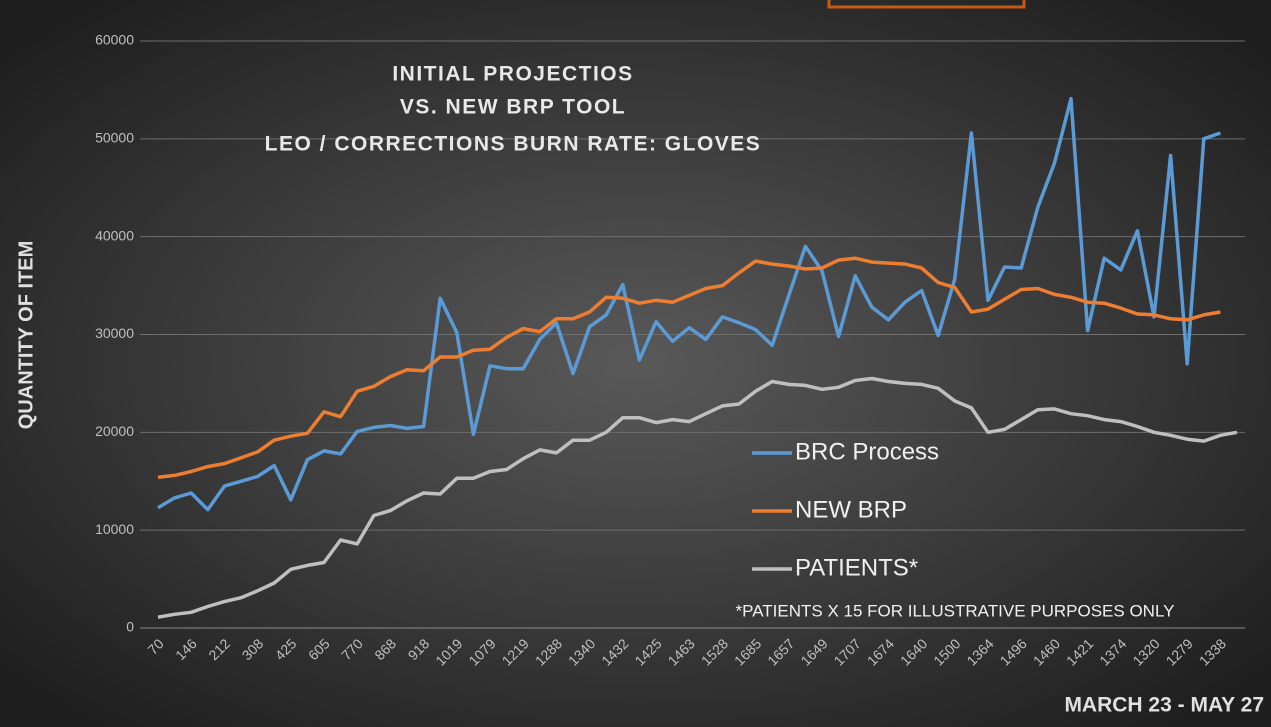  I want to click on legend-label: NEW BRP, so click(851, 509).